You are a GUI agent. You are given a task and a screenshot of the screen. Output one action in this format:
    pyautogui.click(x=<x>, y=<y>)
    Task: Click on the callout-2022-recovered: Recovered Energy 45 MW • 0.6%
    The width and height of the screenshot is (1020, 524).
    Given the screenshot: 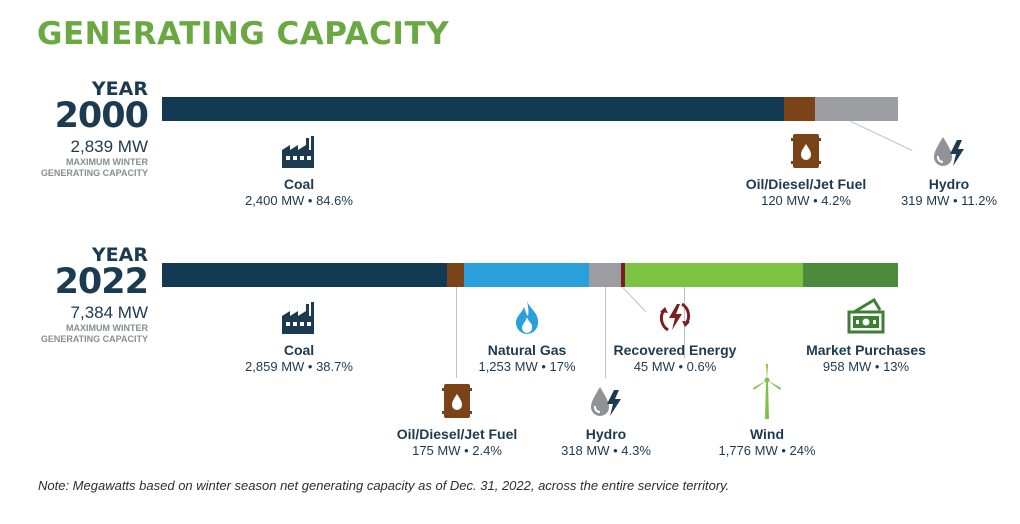 What is the action you would take?
    pyautogui.click(x=675, y=335)
    